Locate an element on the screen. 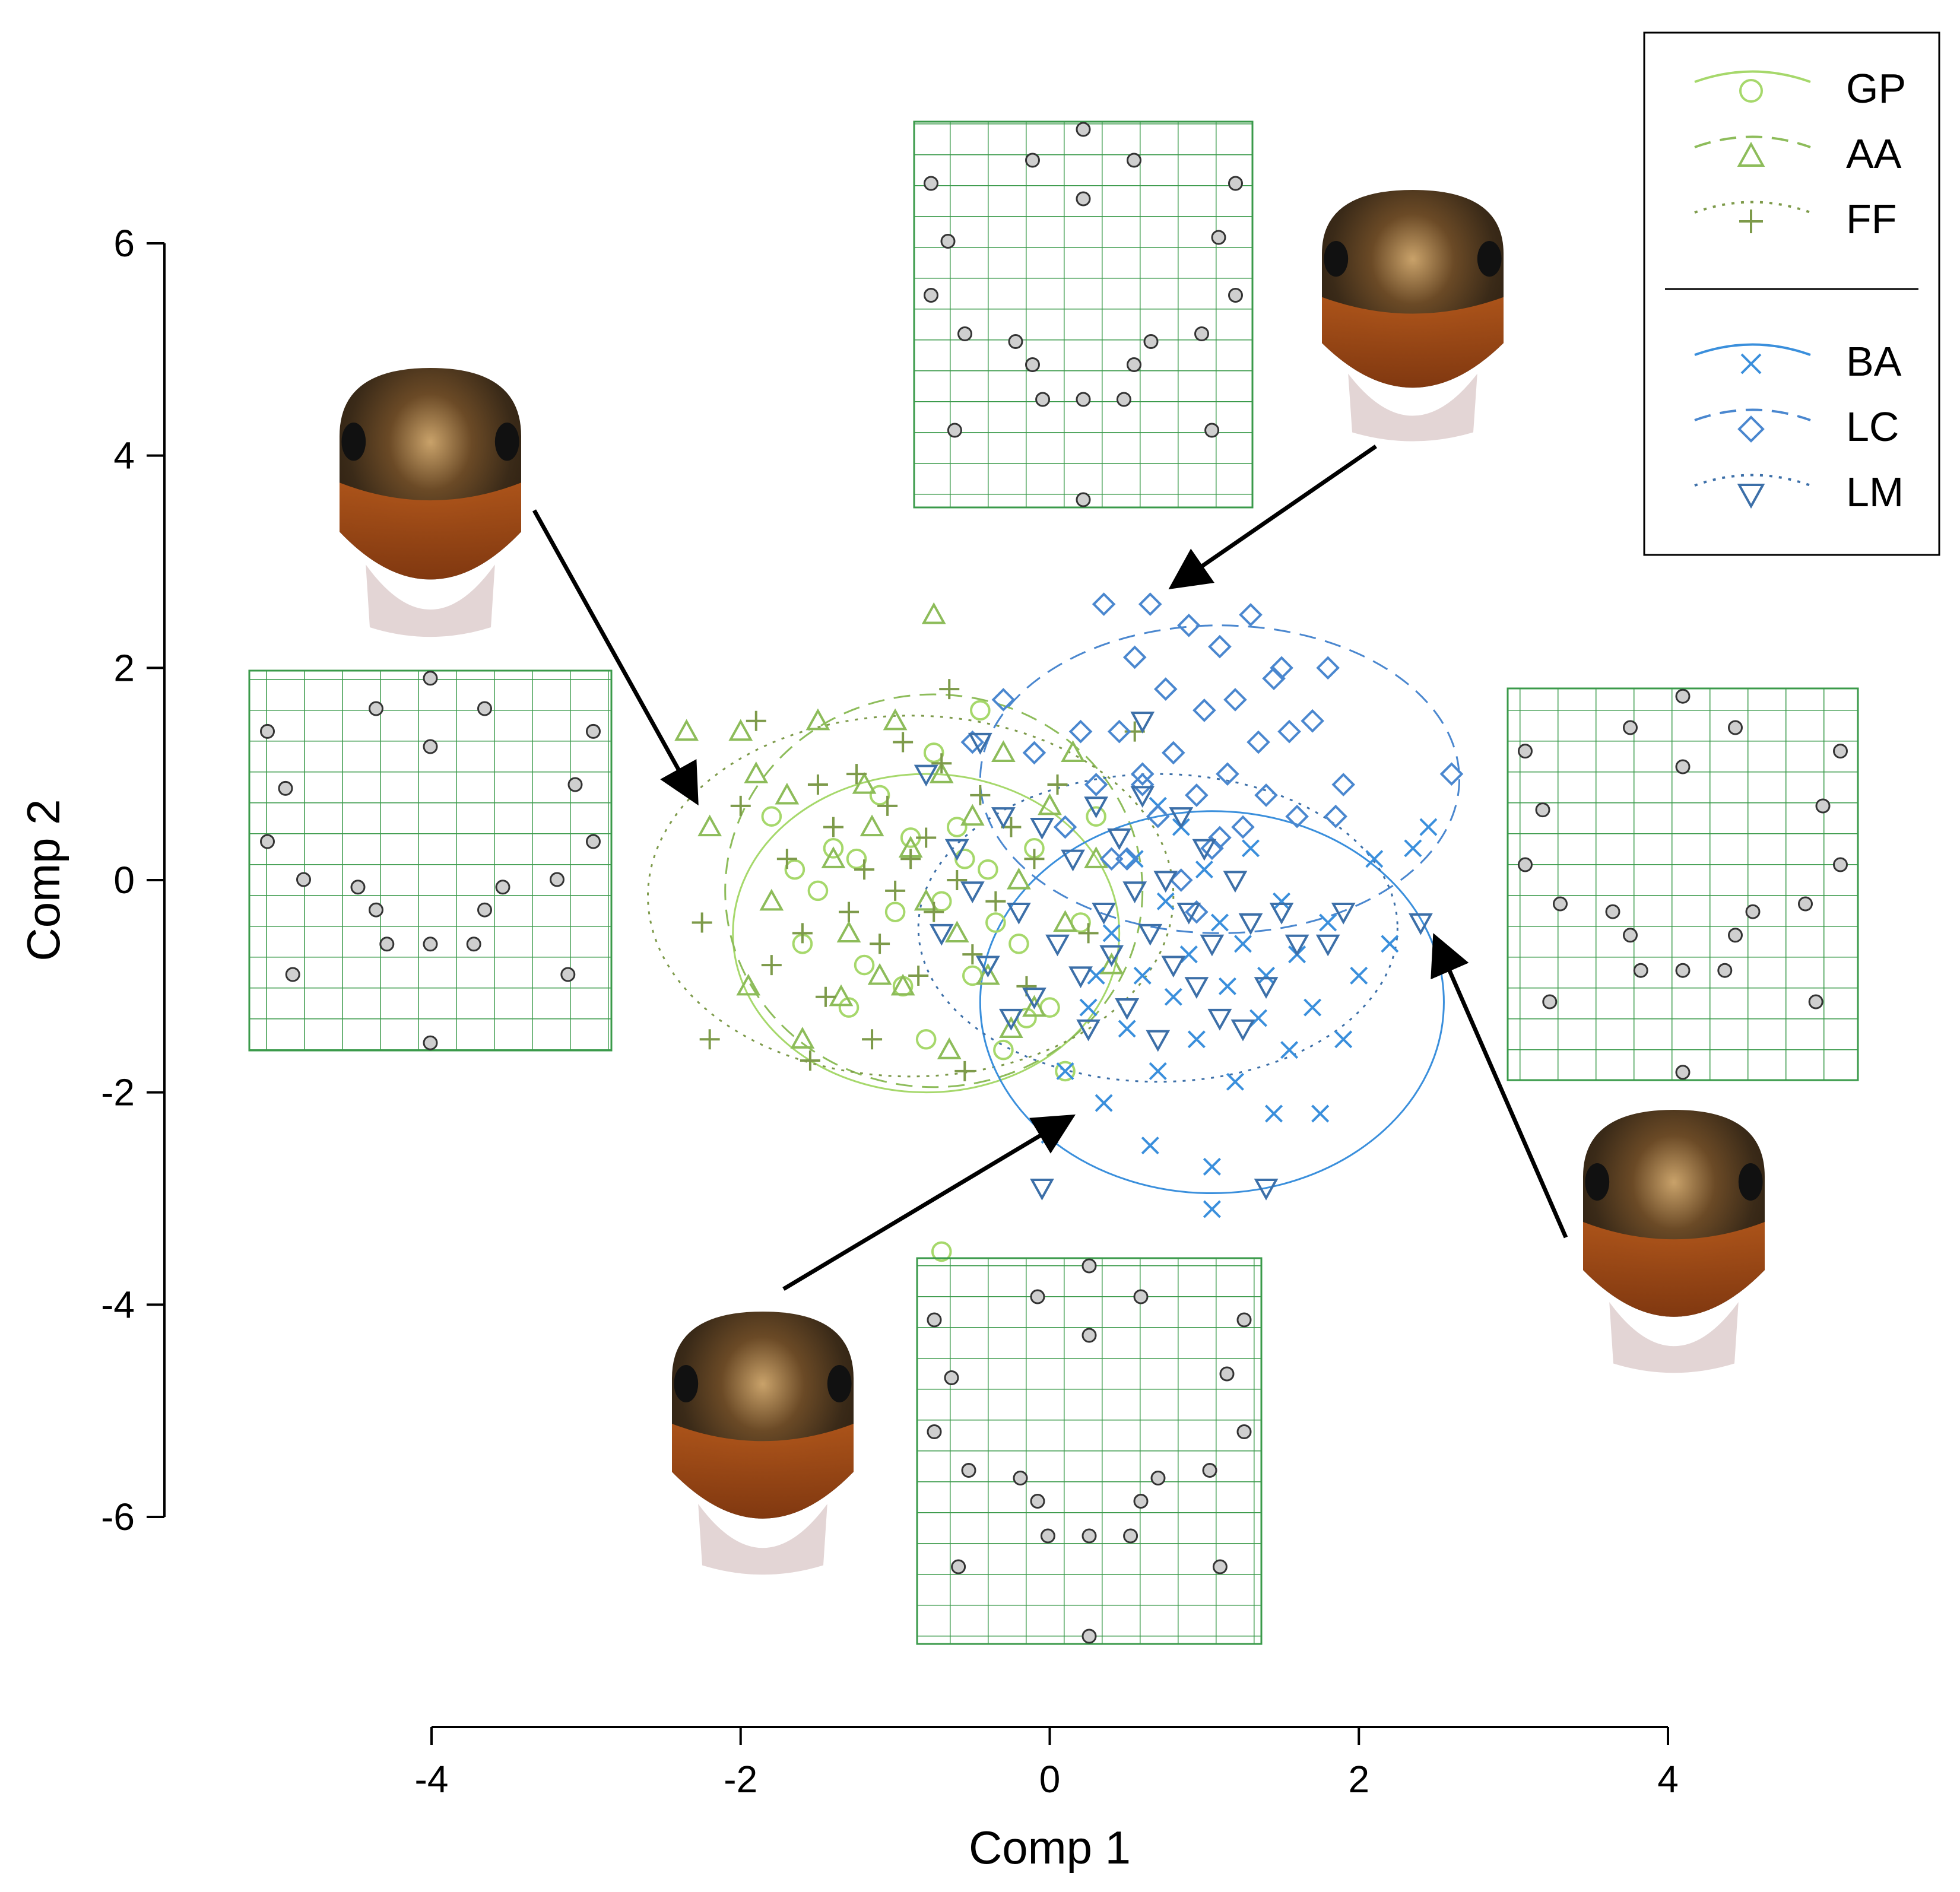 This screenshot has height=1892, width=1960. deformation-grid-top is located at coordinates (1083, 314).